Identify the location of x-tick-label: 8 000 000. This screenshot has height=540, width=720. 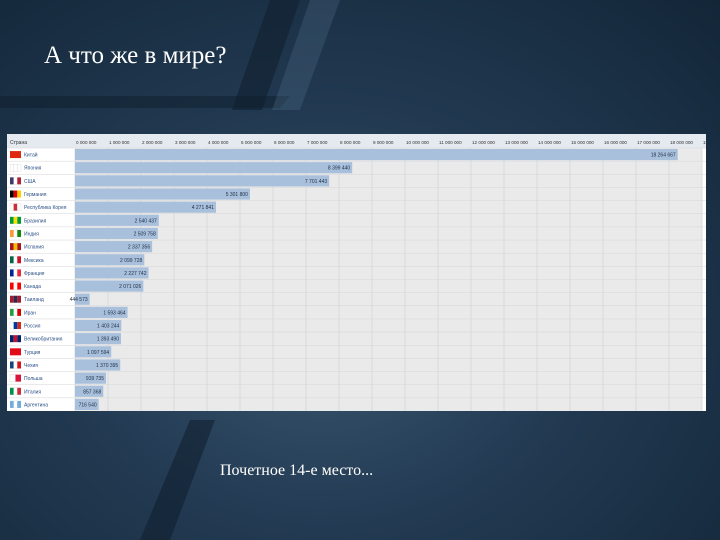
(350, 142).